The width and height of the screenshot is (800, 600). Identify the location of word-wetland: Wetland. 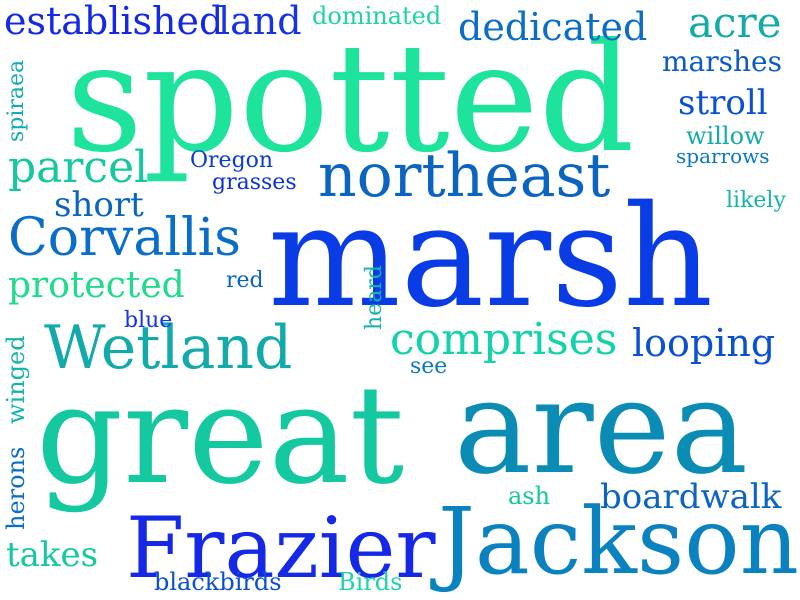
(168, 348).